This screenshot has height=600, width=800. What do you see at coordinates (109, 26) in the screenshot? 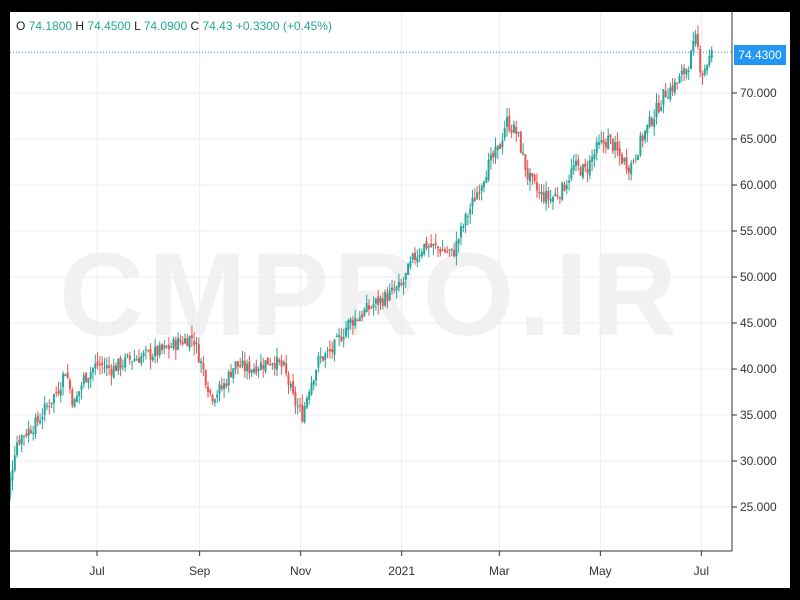
I see `high-value: 74.4500` at bounding box center [109, 26].